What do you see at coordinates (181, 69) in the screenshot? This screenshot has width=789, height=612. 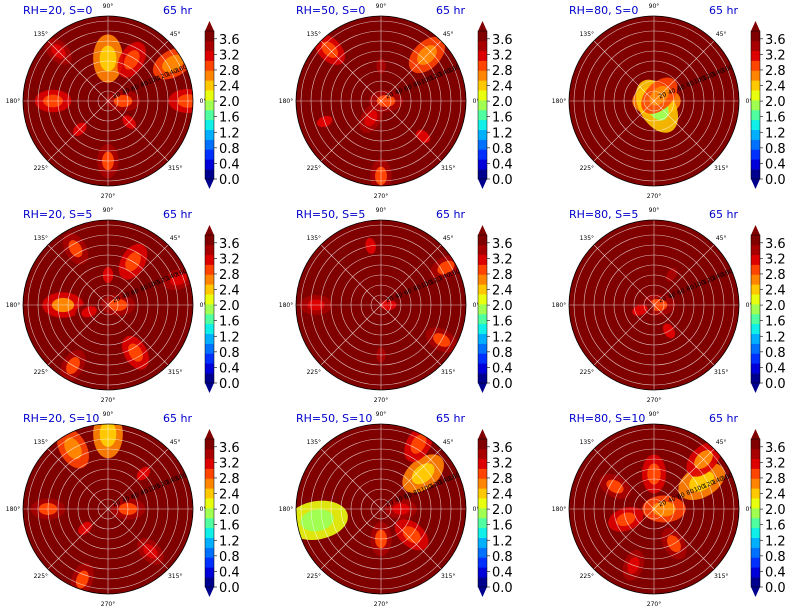 I see `radial-tick-label: 160` at bounding box center [181, 69].